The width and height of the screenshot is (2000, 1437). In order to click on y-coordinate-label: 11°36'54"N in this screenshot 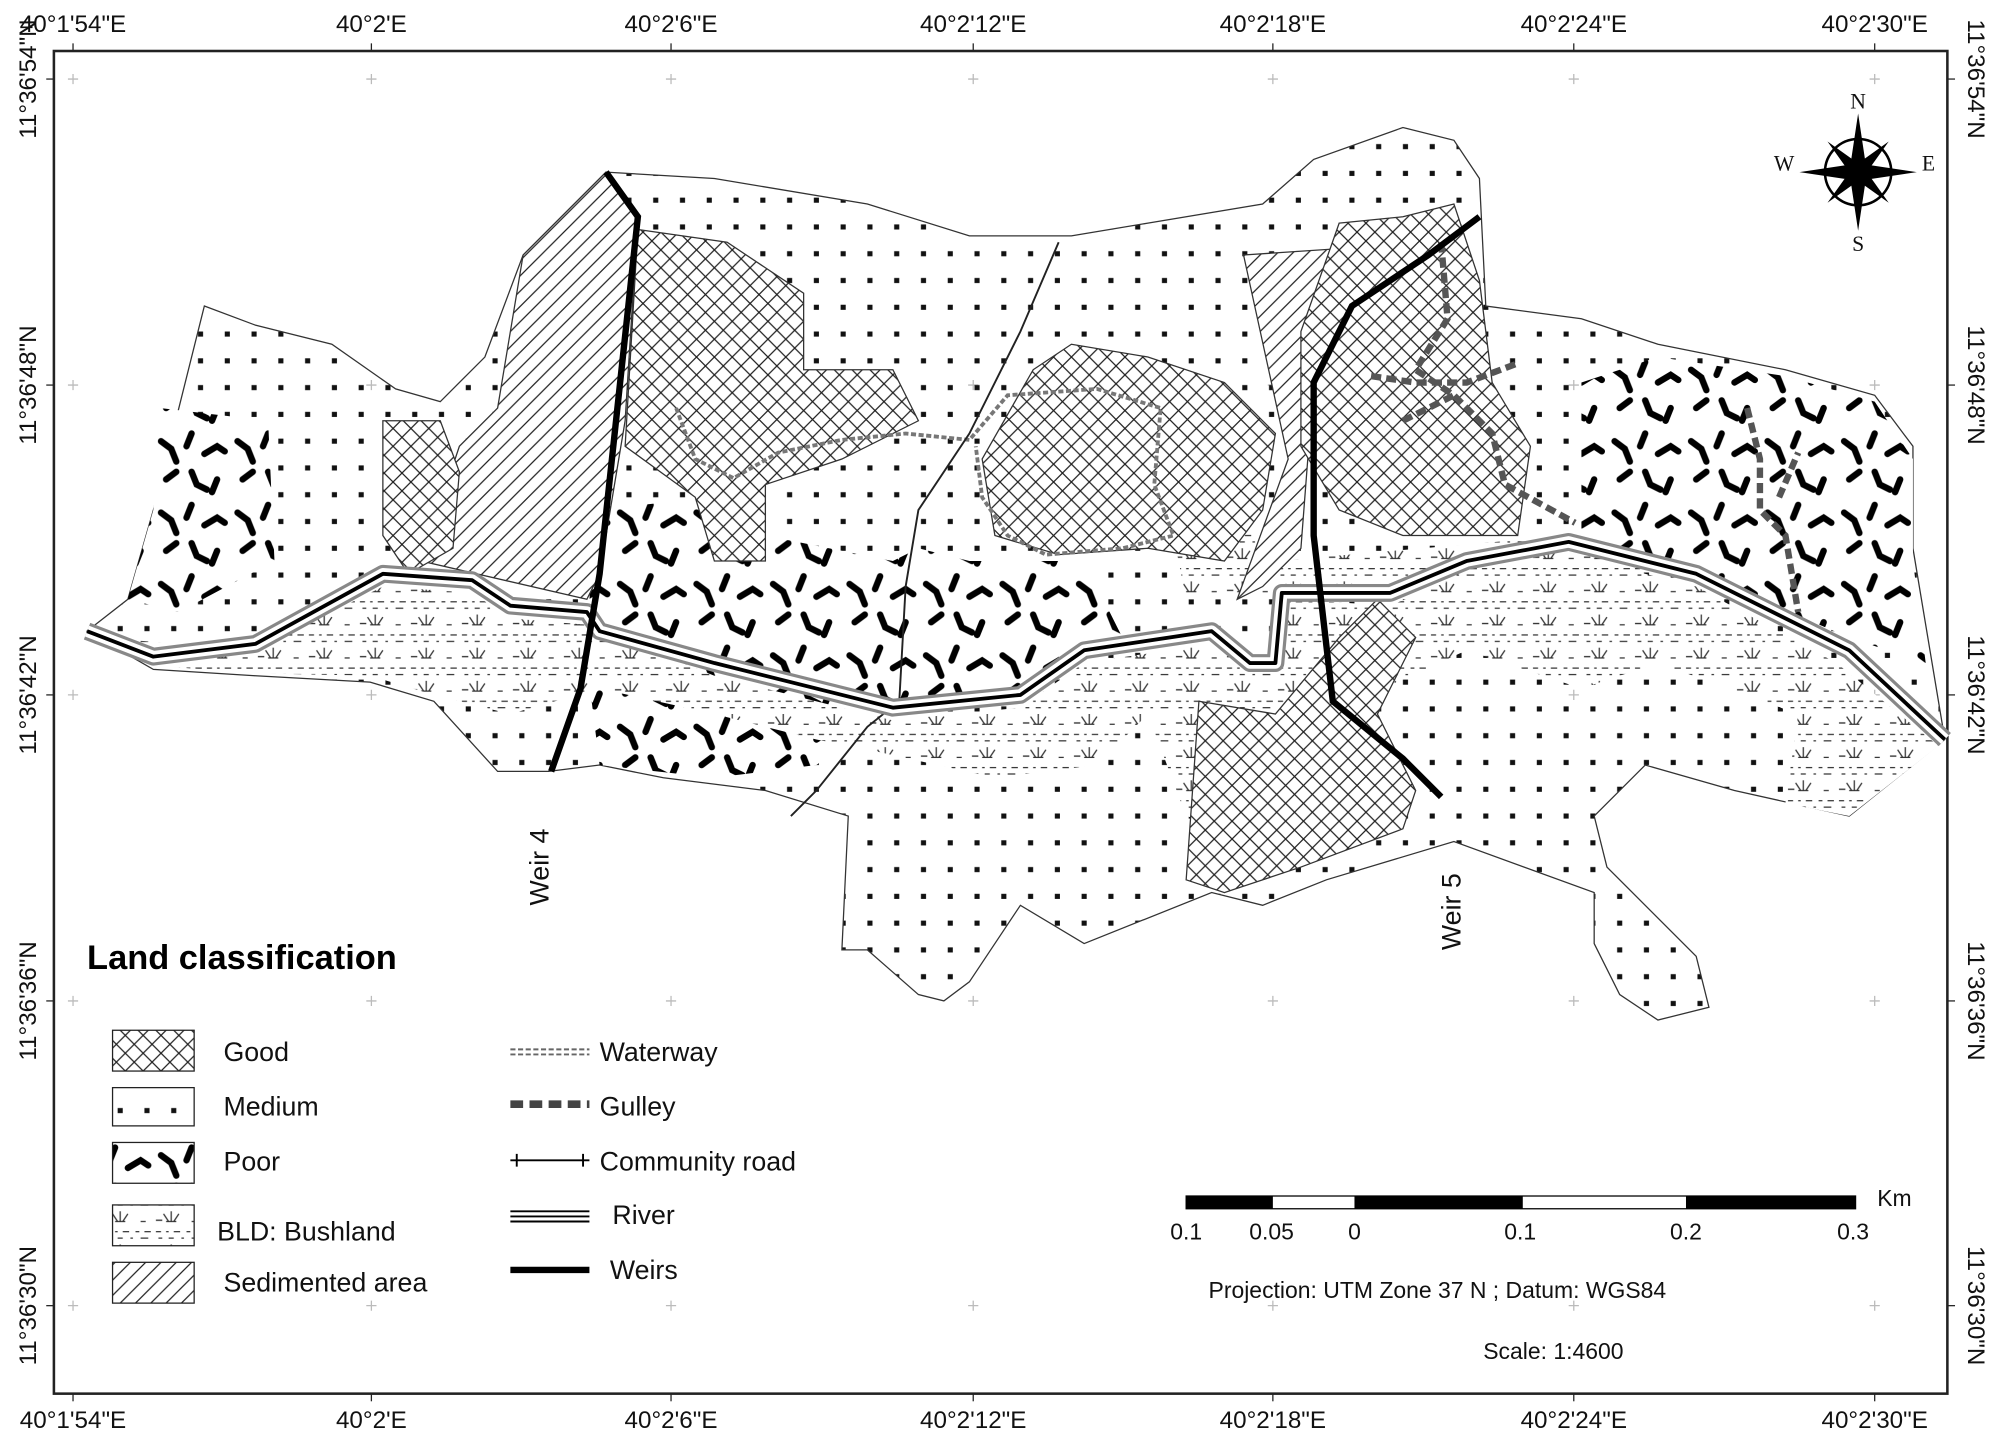, I will do `click(1975, 78)`.